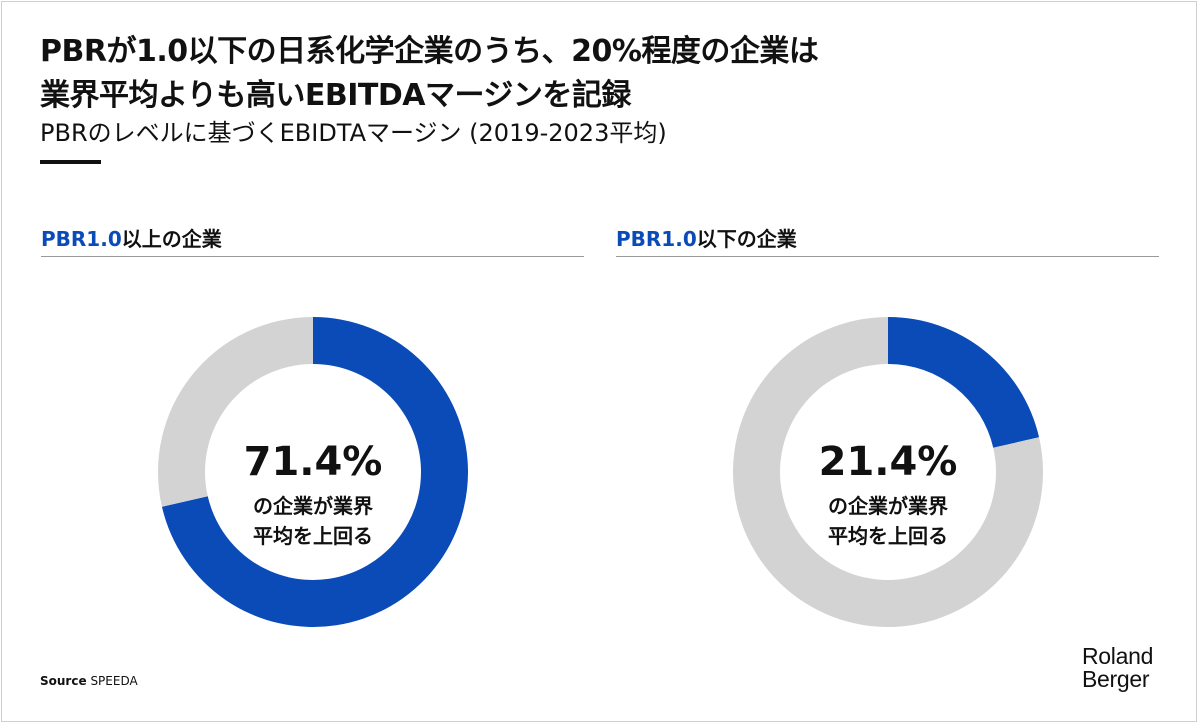 This screenshot has width=1200, height=725. What do you see at coordinates (114, 681) in the screenshot?
I see `source-name: SPEEDA` at bounding box center [114, 681].